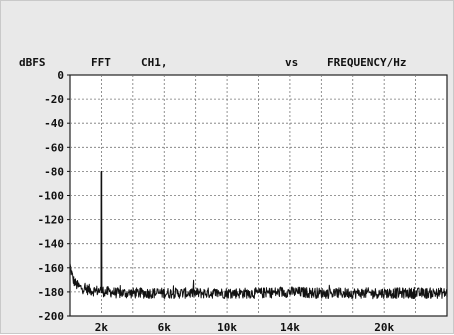 Image resolution: width=454 pixels, height=335 pixels. I want to click on y-tick-label: -200, so click(51, 316).